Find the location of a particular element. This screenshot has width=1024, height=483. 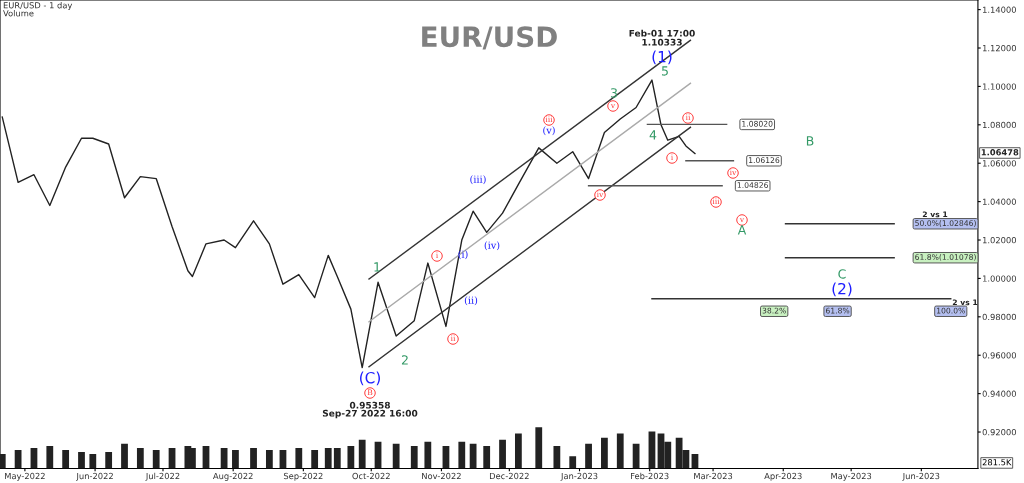

x-tick-label: Jun-2023 is located at coordinates (921, 476).